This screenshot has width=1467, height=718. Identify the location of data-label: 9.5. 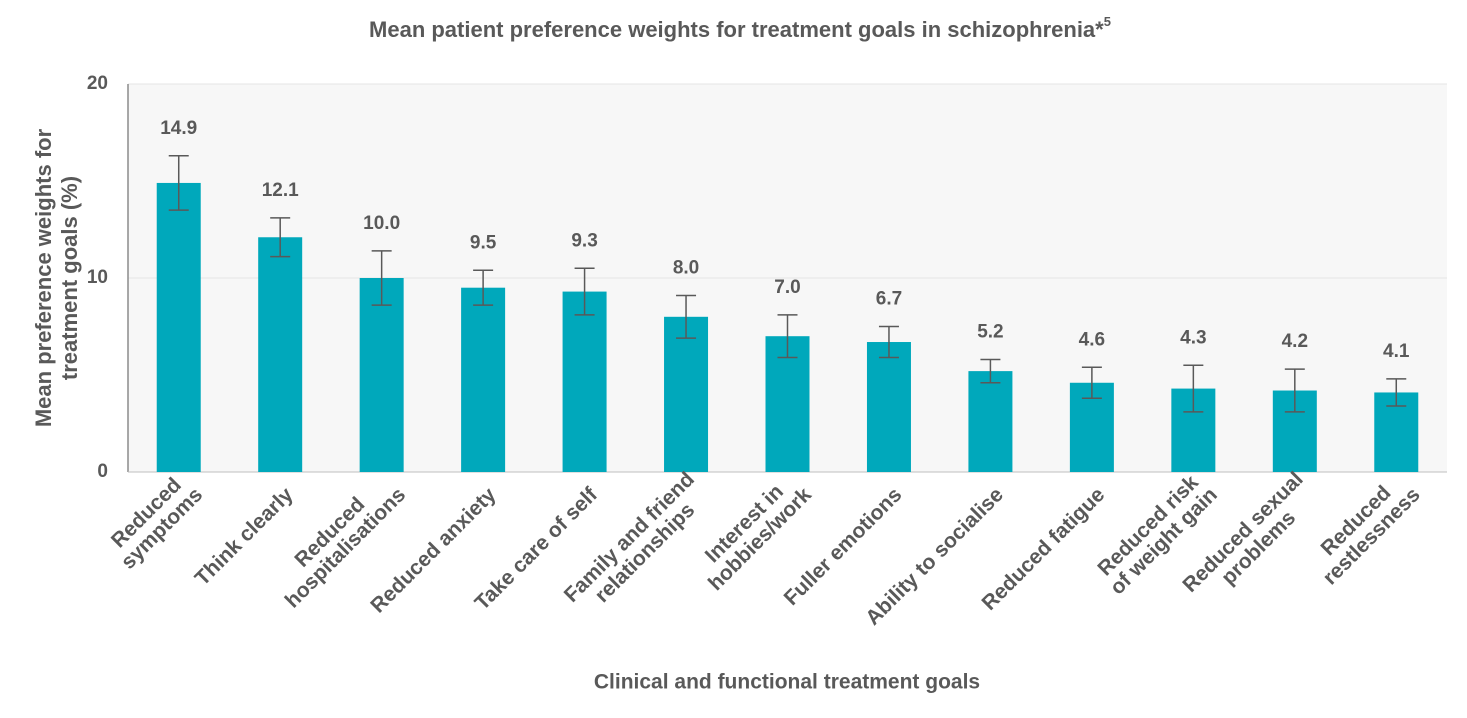
(483, 242).